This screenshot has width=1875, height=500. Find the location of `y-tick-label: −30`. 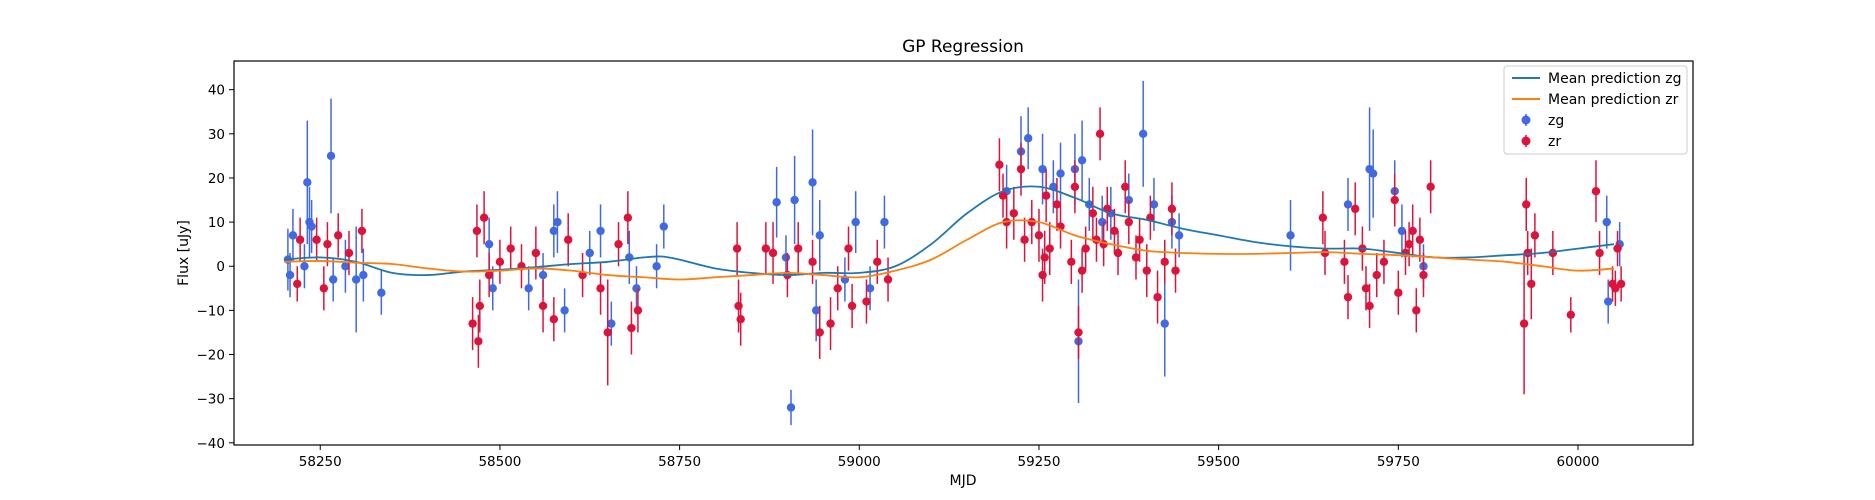

y-tick-label: −30 is located at coordinates (211, 400).